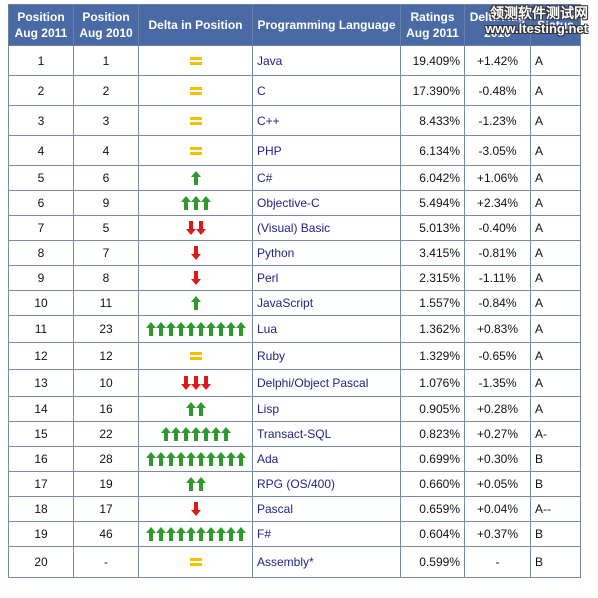 This screenshot has width=598, height=598. I want to click on position-2010: 3, so click(106, 120).